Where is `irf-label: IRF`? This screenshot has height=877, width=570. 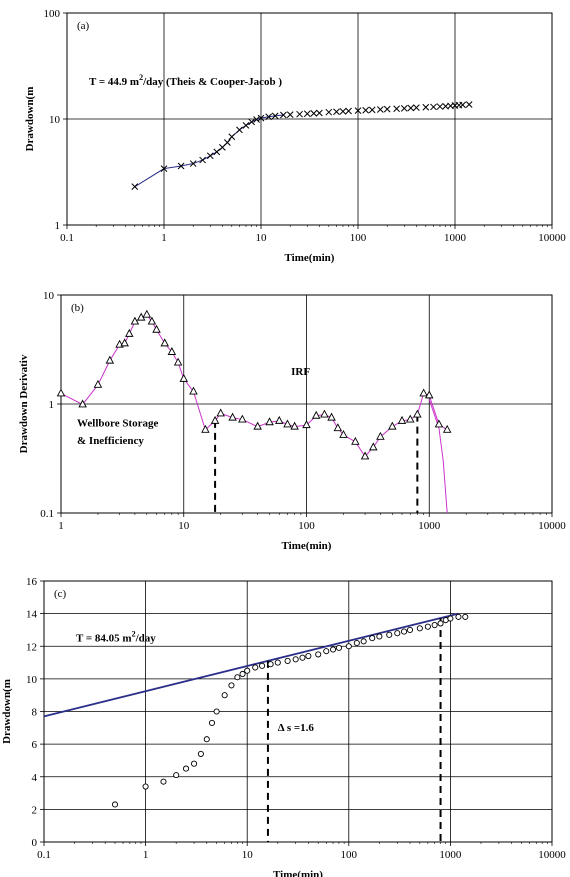 irf-label: IRF is located at coordinates (300, 372).